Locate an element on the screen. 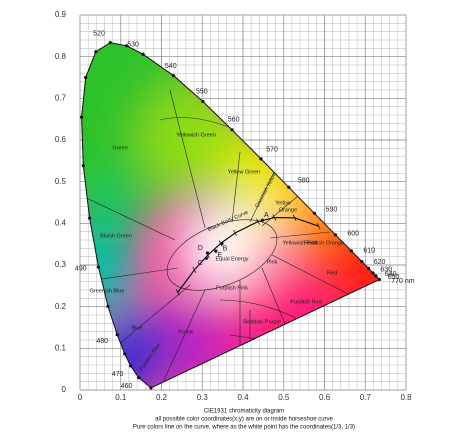 This screenshot has width=474, height=440. x-tick-label: 0.3 is located at coordinates (203, 397).